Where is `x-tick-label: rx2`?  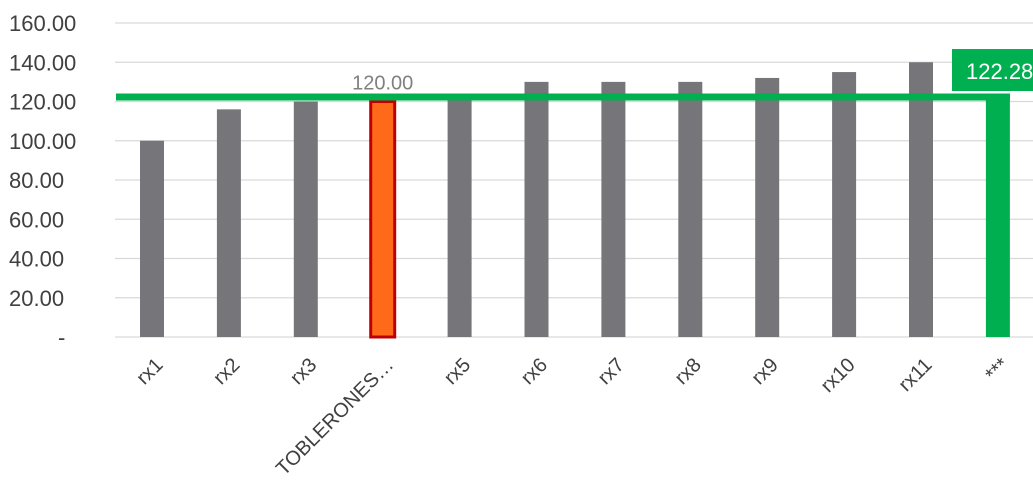
x-tick-label: rx2 is located at coordinates (226, 371).